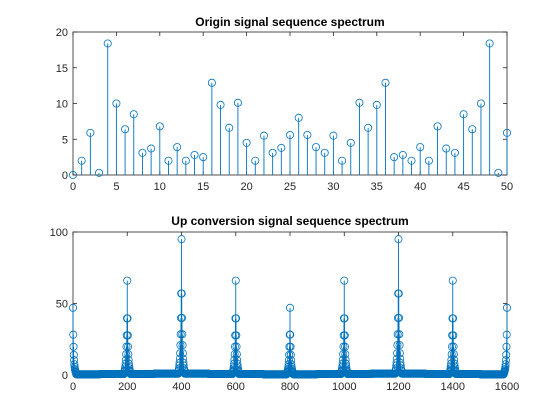  Describe the element at coordinates (333, 187) in the screenshot. I see `x-tick-label: 30` at that location.